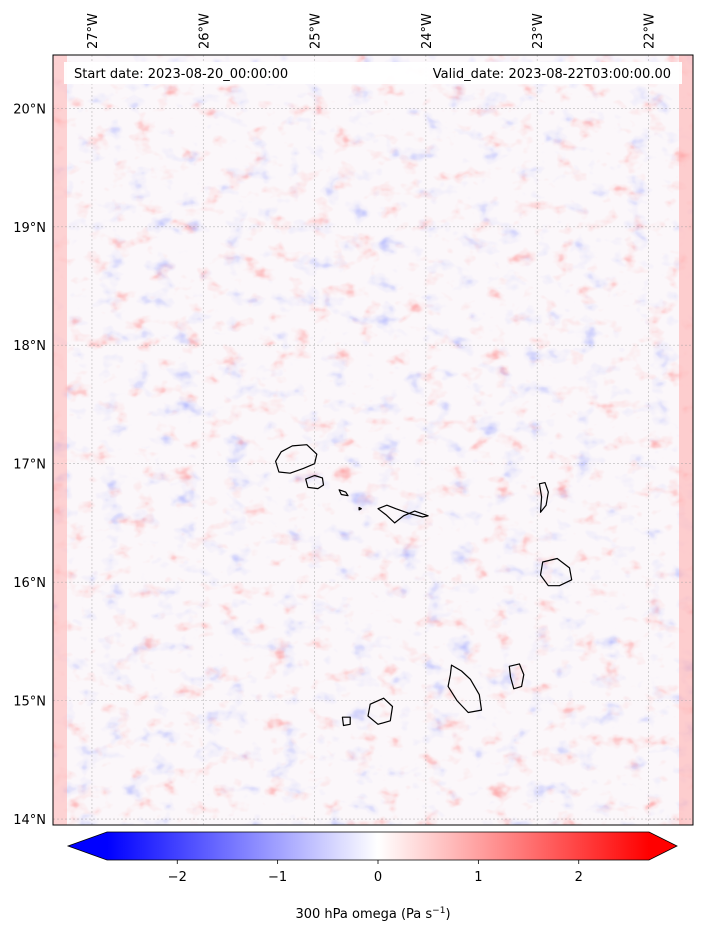 The width and height of the screenshot is (703, 936). What do you see at coordinates (316, 31) in the screenshot?
I see `lon-tick-label: 25°W` at bounding box center [316, 31].